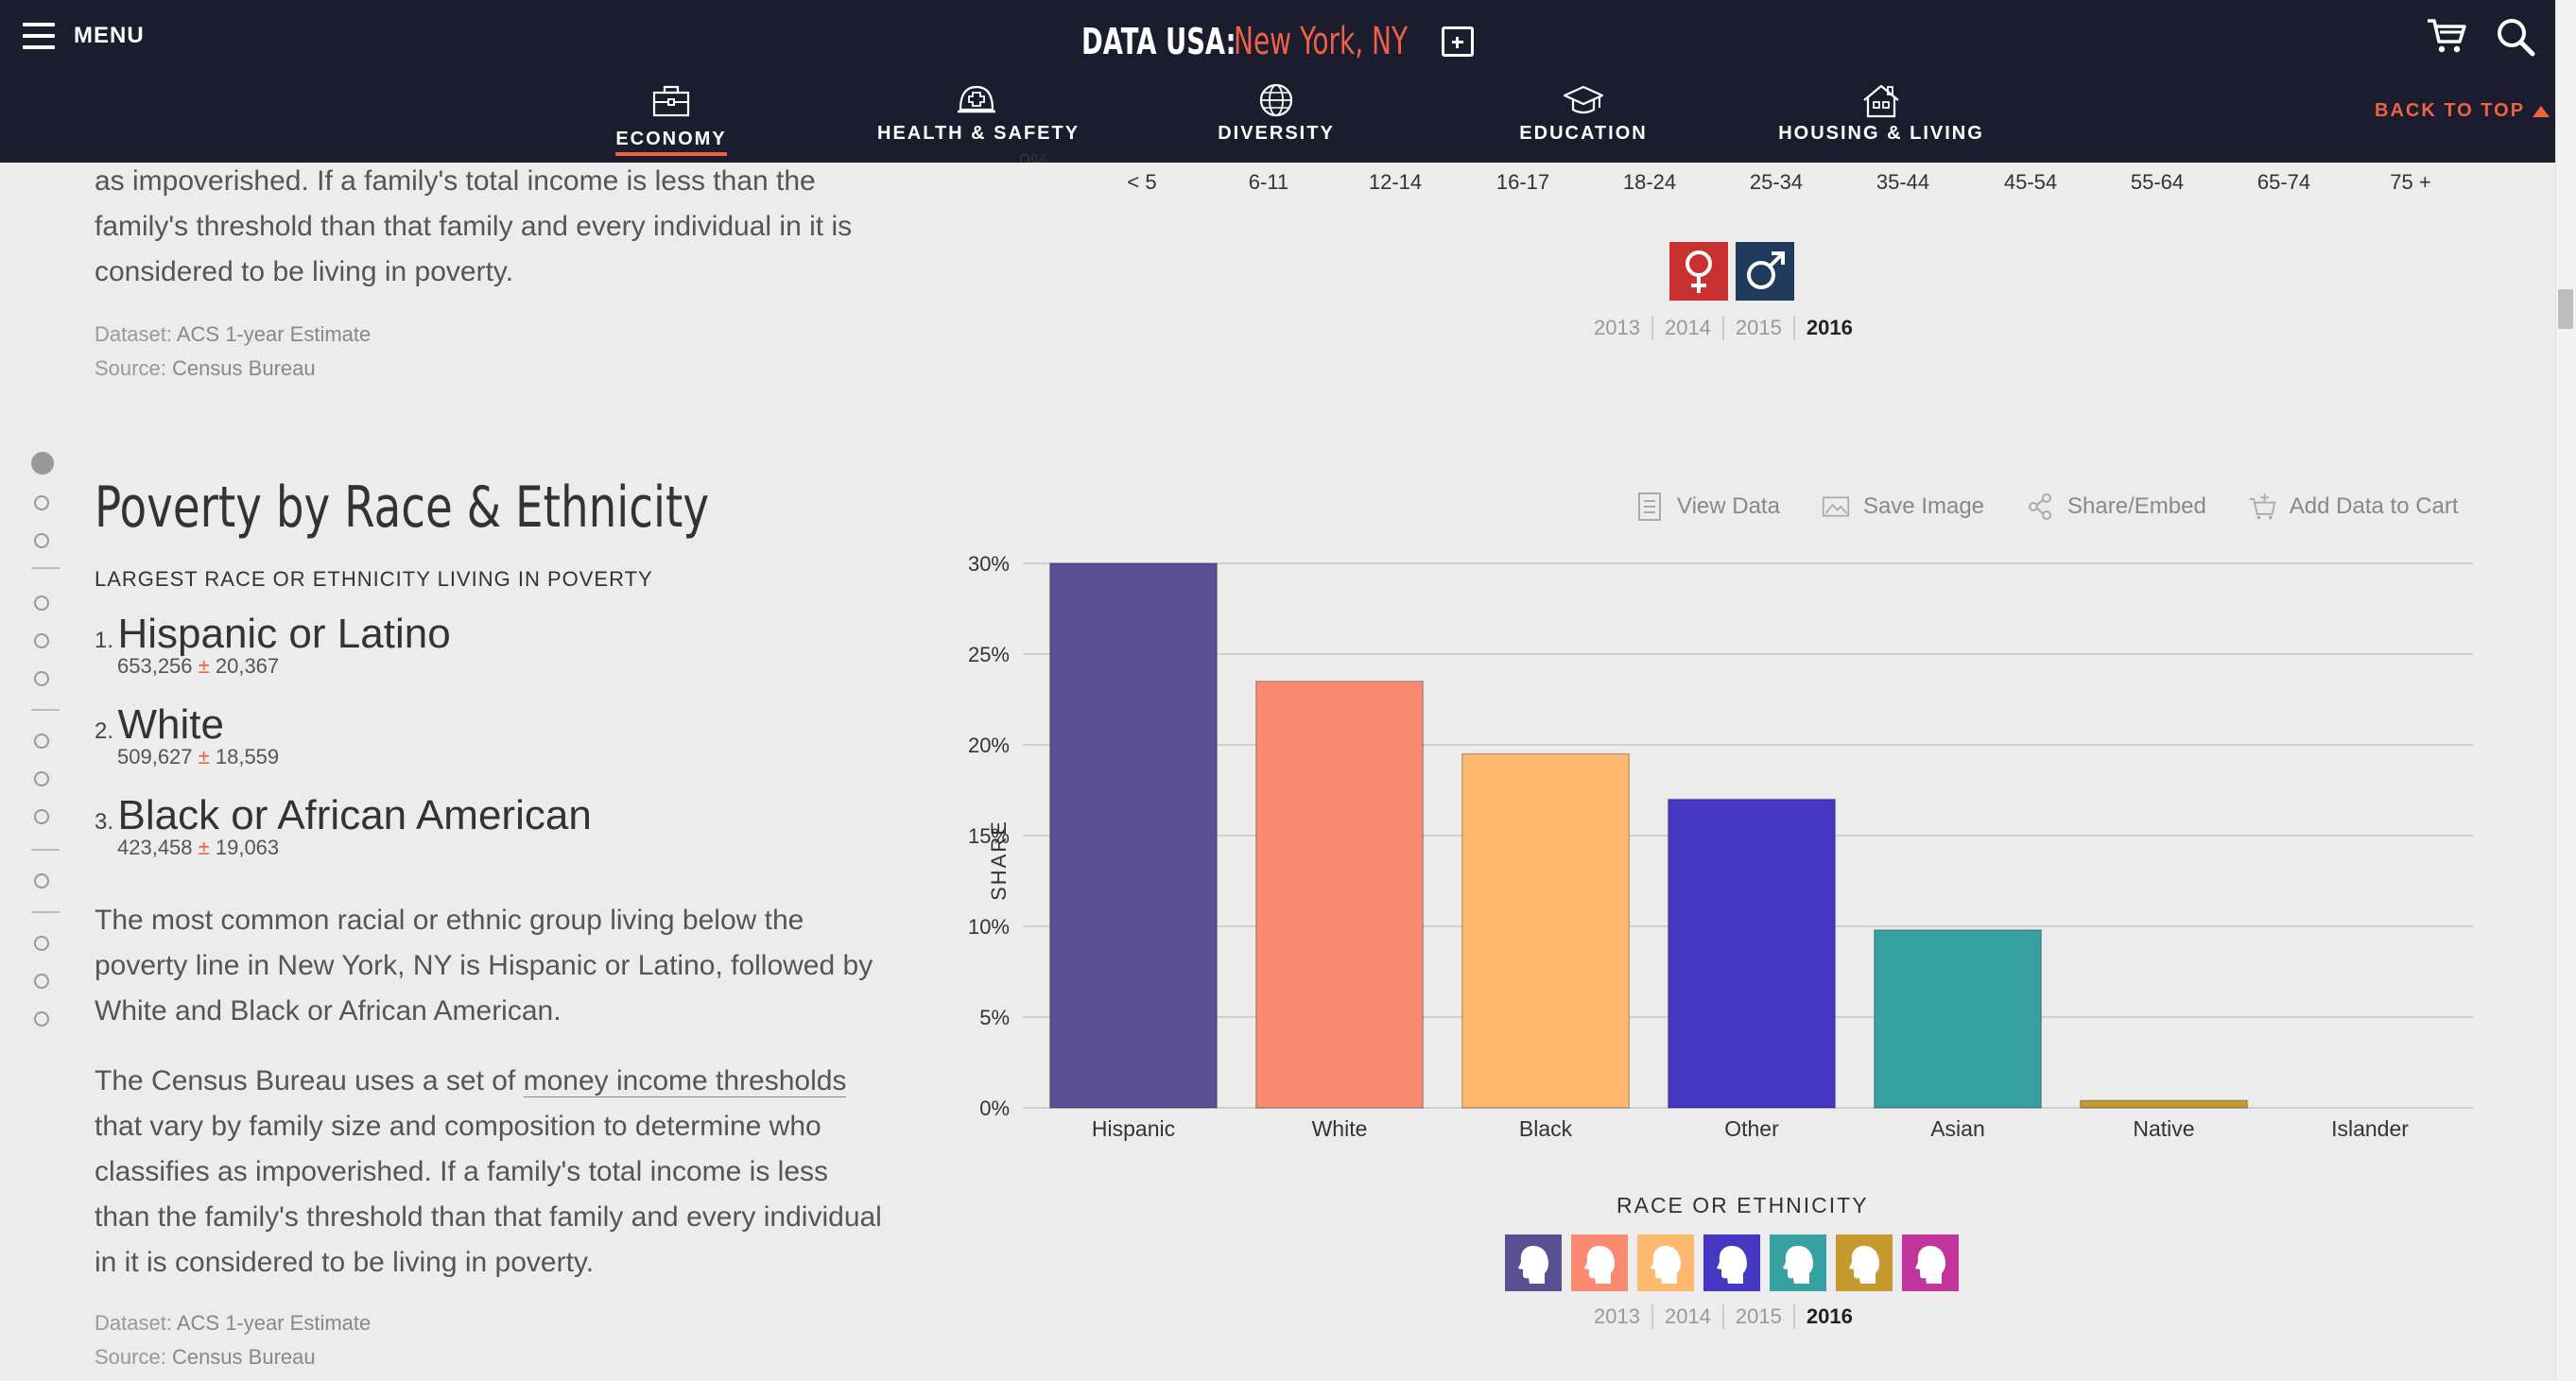 Image resolution: width=2576 pixels, height=1381 pixels. What do you see at coordinates (1649, 182) in the screenshot?
I see `age-tick-label: 18-24` at bounding box center [1649, 182].